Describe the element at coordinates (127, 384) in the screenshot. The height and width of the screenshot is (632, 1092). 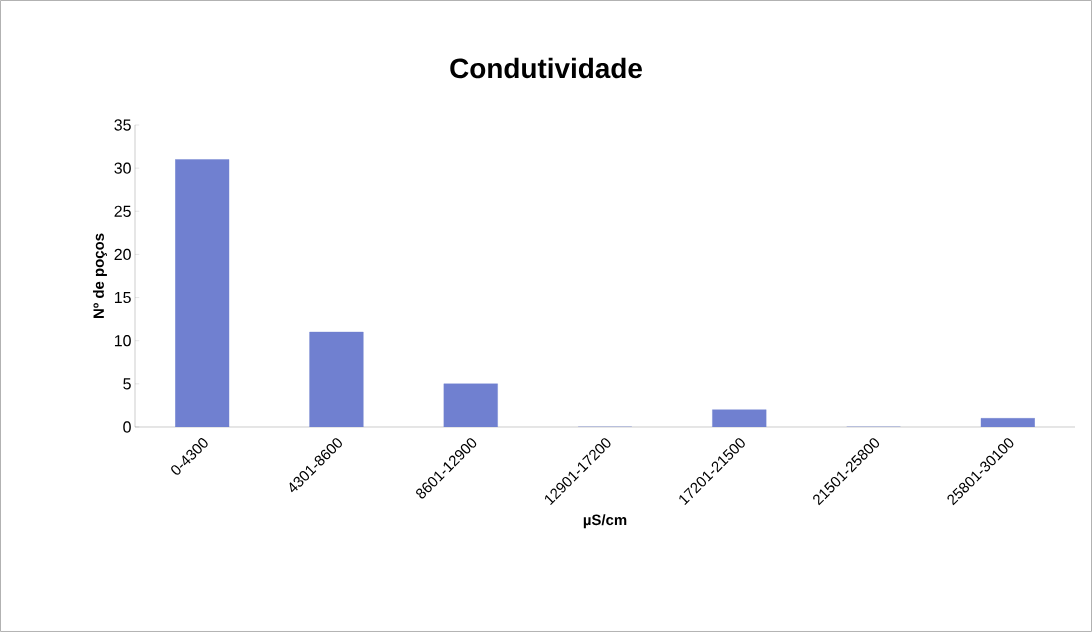
I see `y-tick-label: 5` at that location.